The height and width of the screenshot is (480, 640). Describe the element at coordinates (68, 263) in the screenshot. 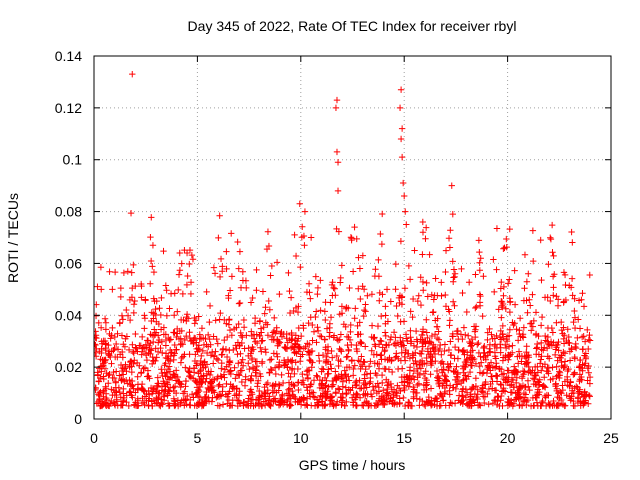

I see `y-tick-label: 0.06` at that location.